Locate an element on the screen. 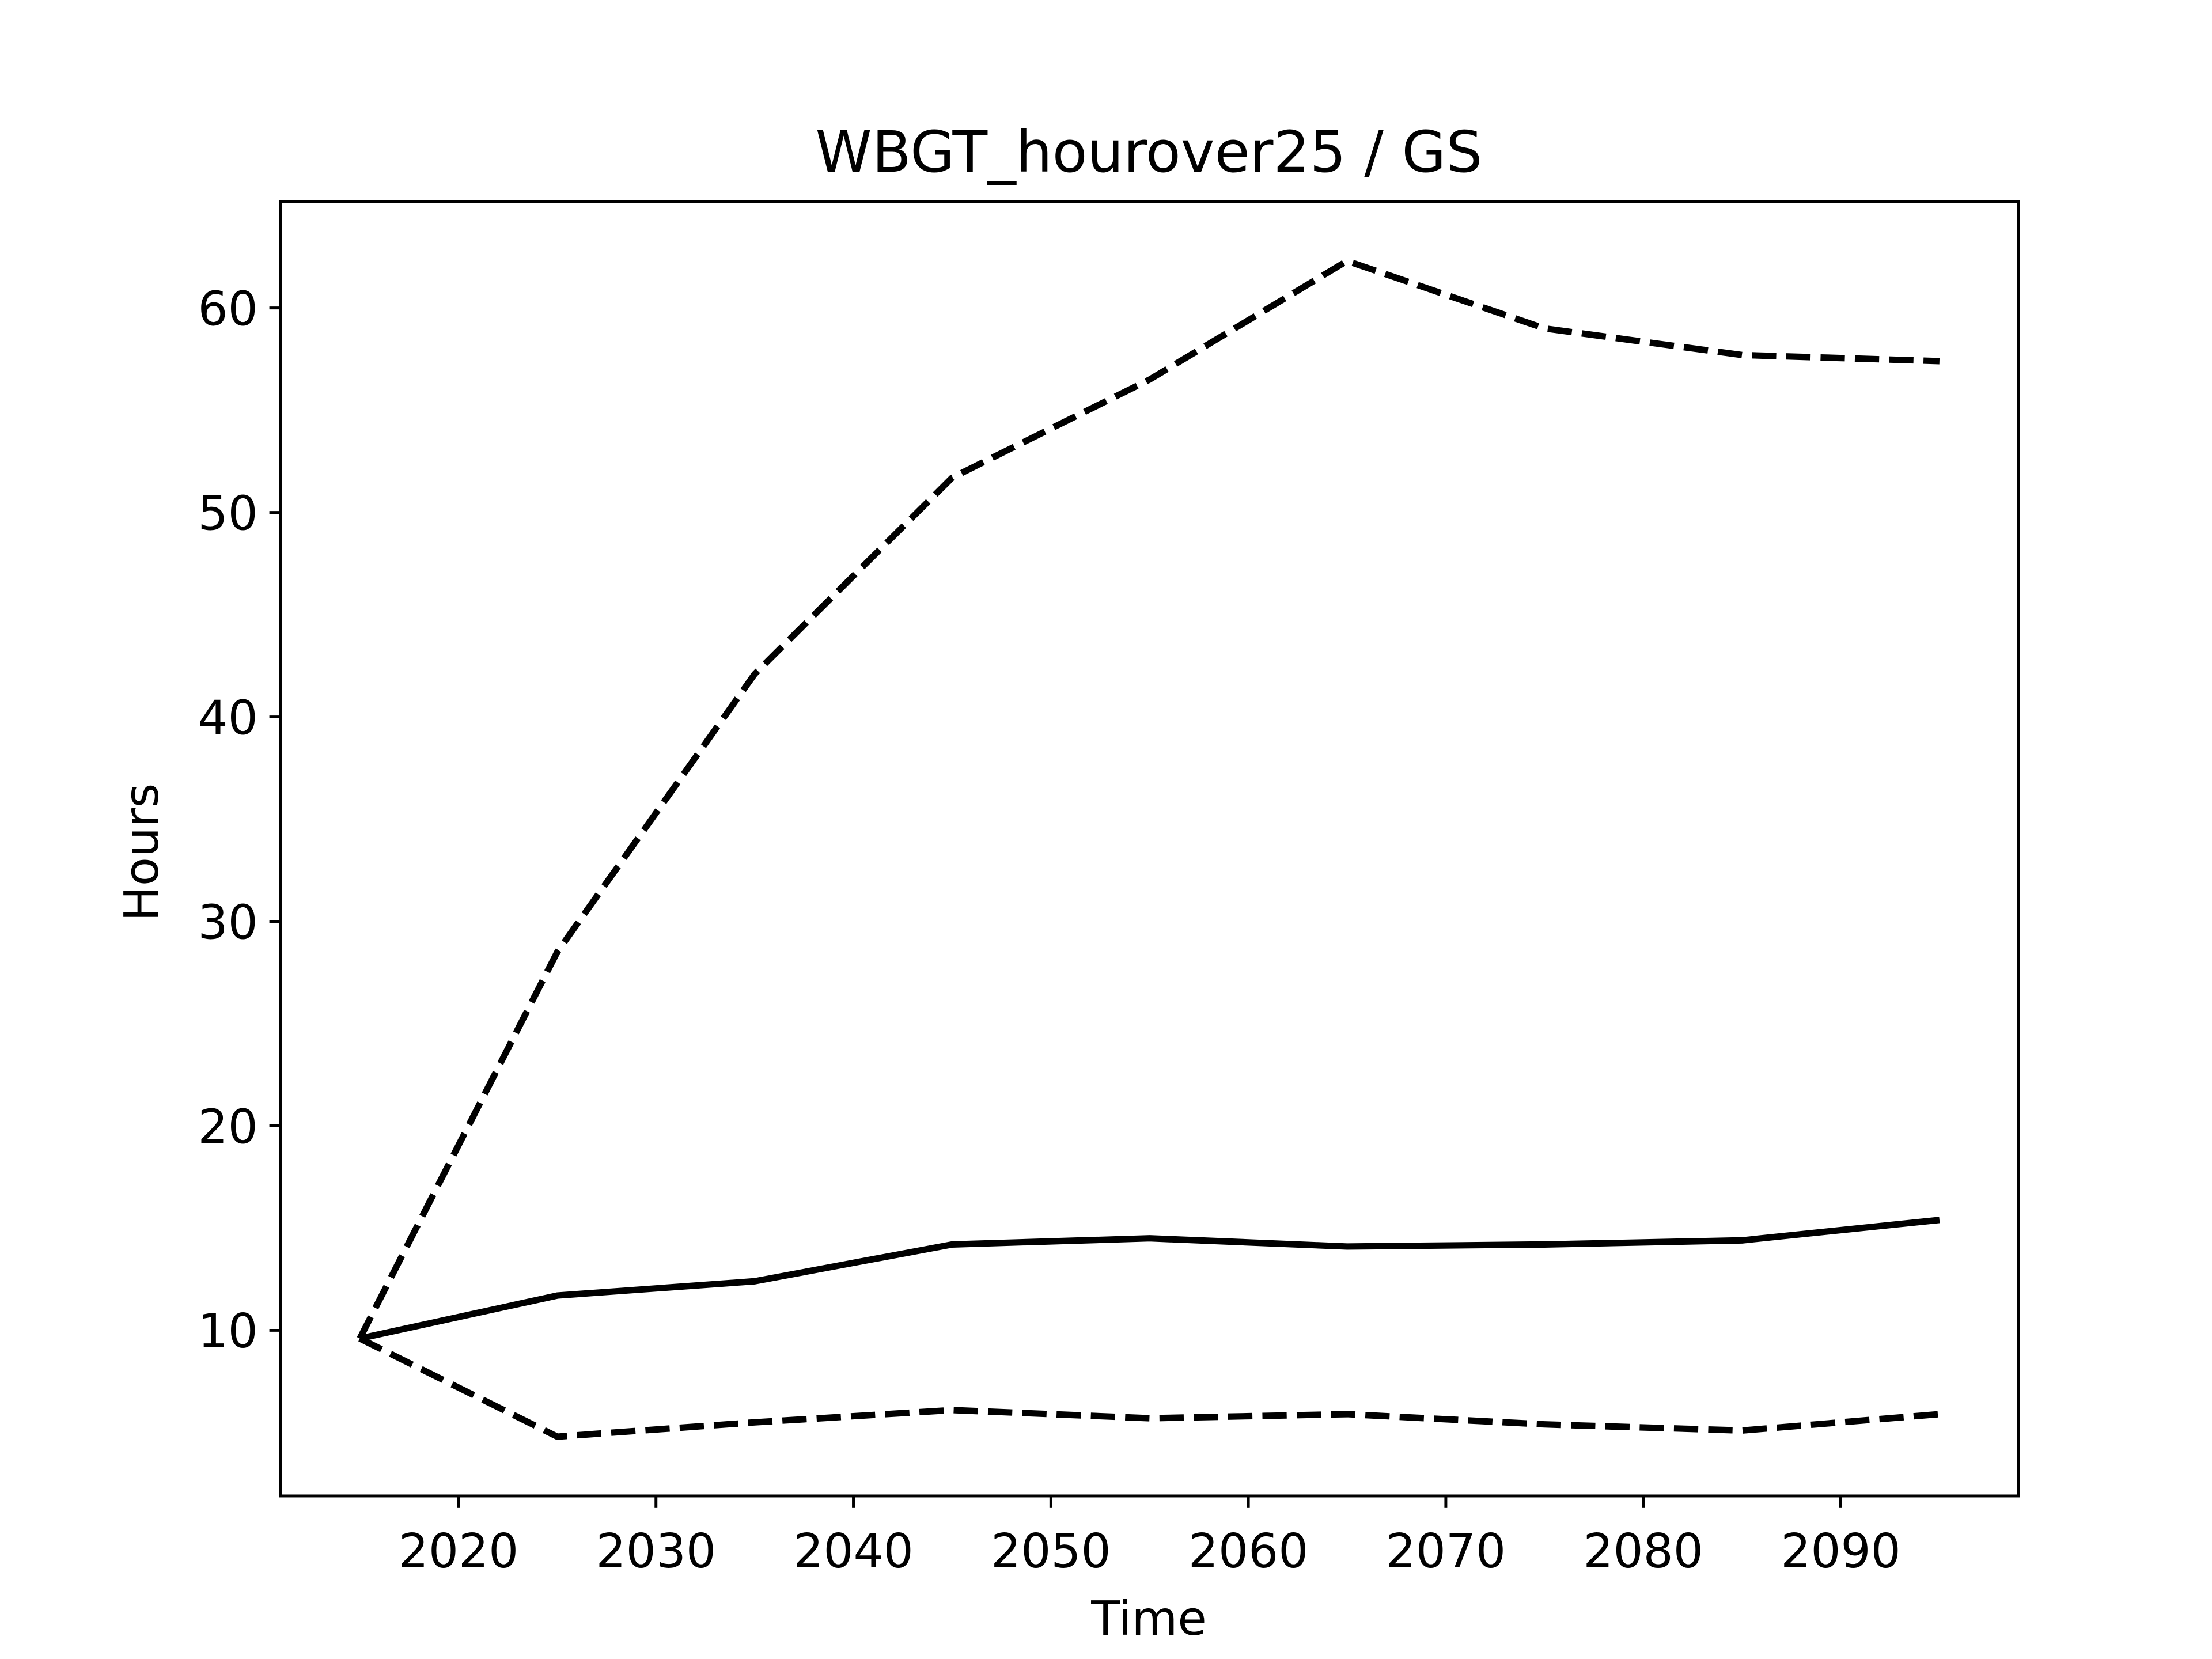 This screenshot has width=2212, height=1659. y-tick-label: 60 is located at coordinates (227, 309).